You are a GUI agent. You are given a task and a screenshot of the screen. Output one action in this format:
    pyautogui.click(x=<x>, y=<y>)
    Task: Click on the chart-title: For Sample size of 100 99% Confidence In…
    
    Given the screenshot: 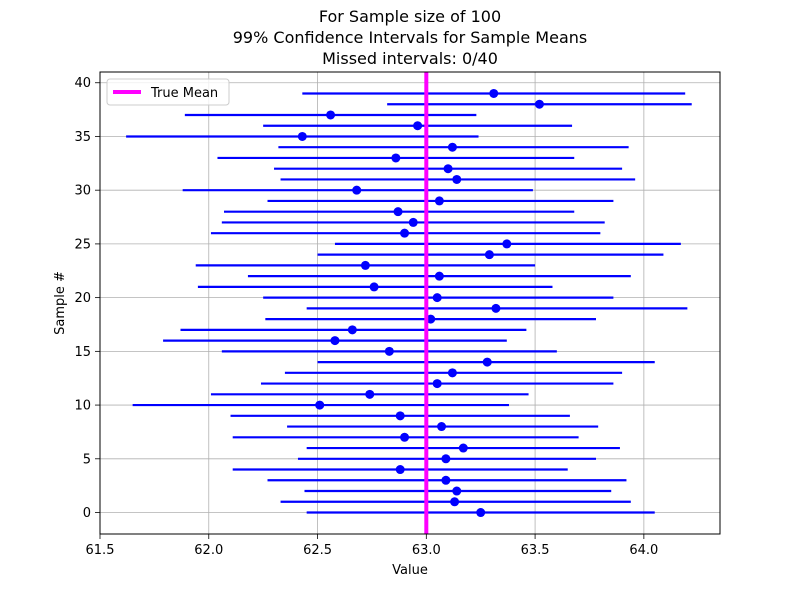 What is the action you would take?
    pyautogui.click(x=410, y=37)
    